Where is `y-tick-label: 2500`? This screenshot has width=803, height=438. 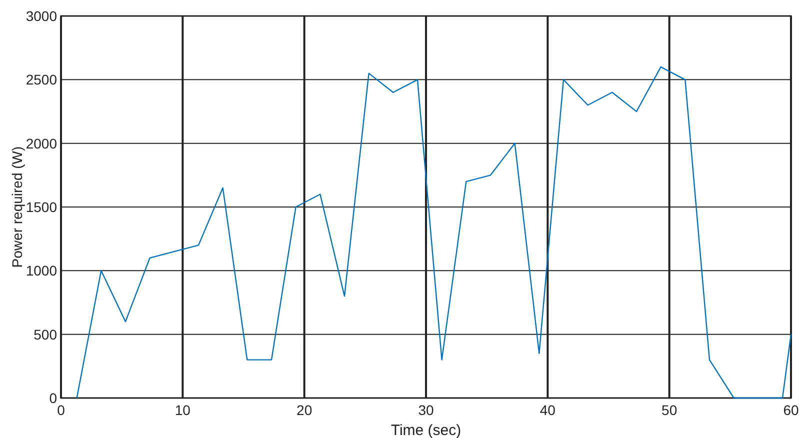
y-tick-label: 2500 is located at coordinates (42, 80).